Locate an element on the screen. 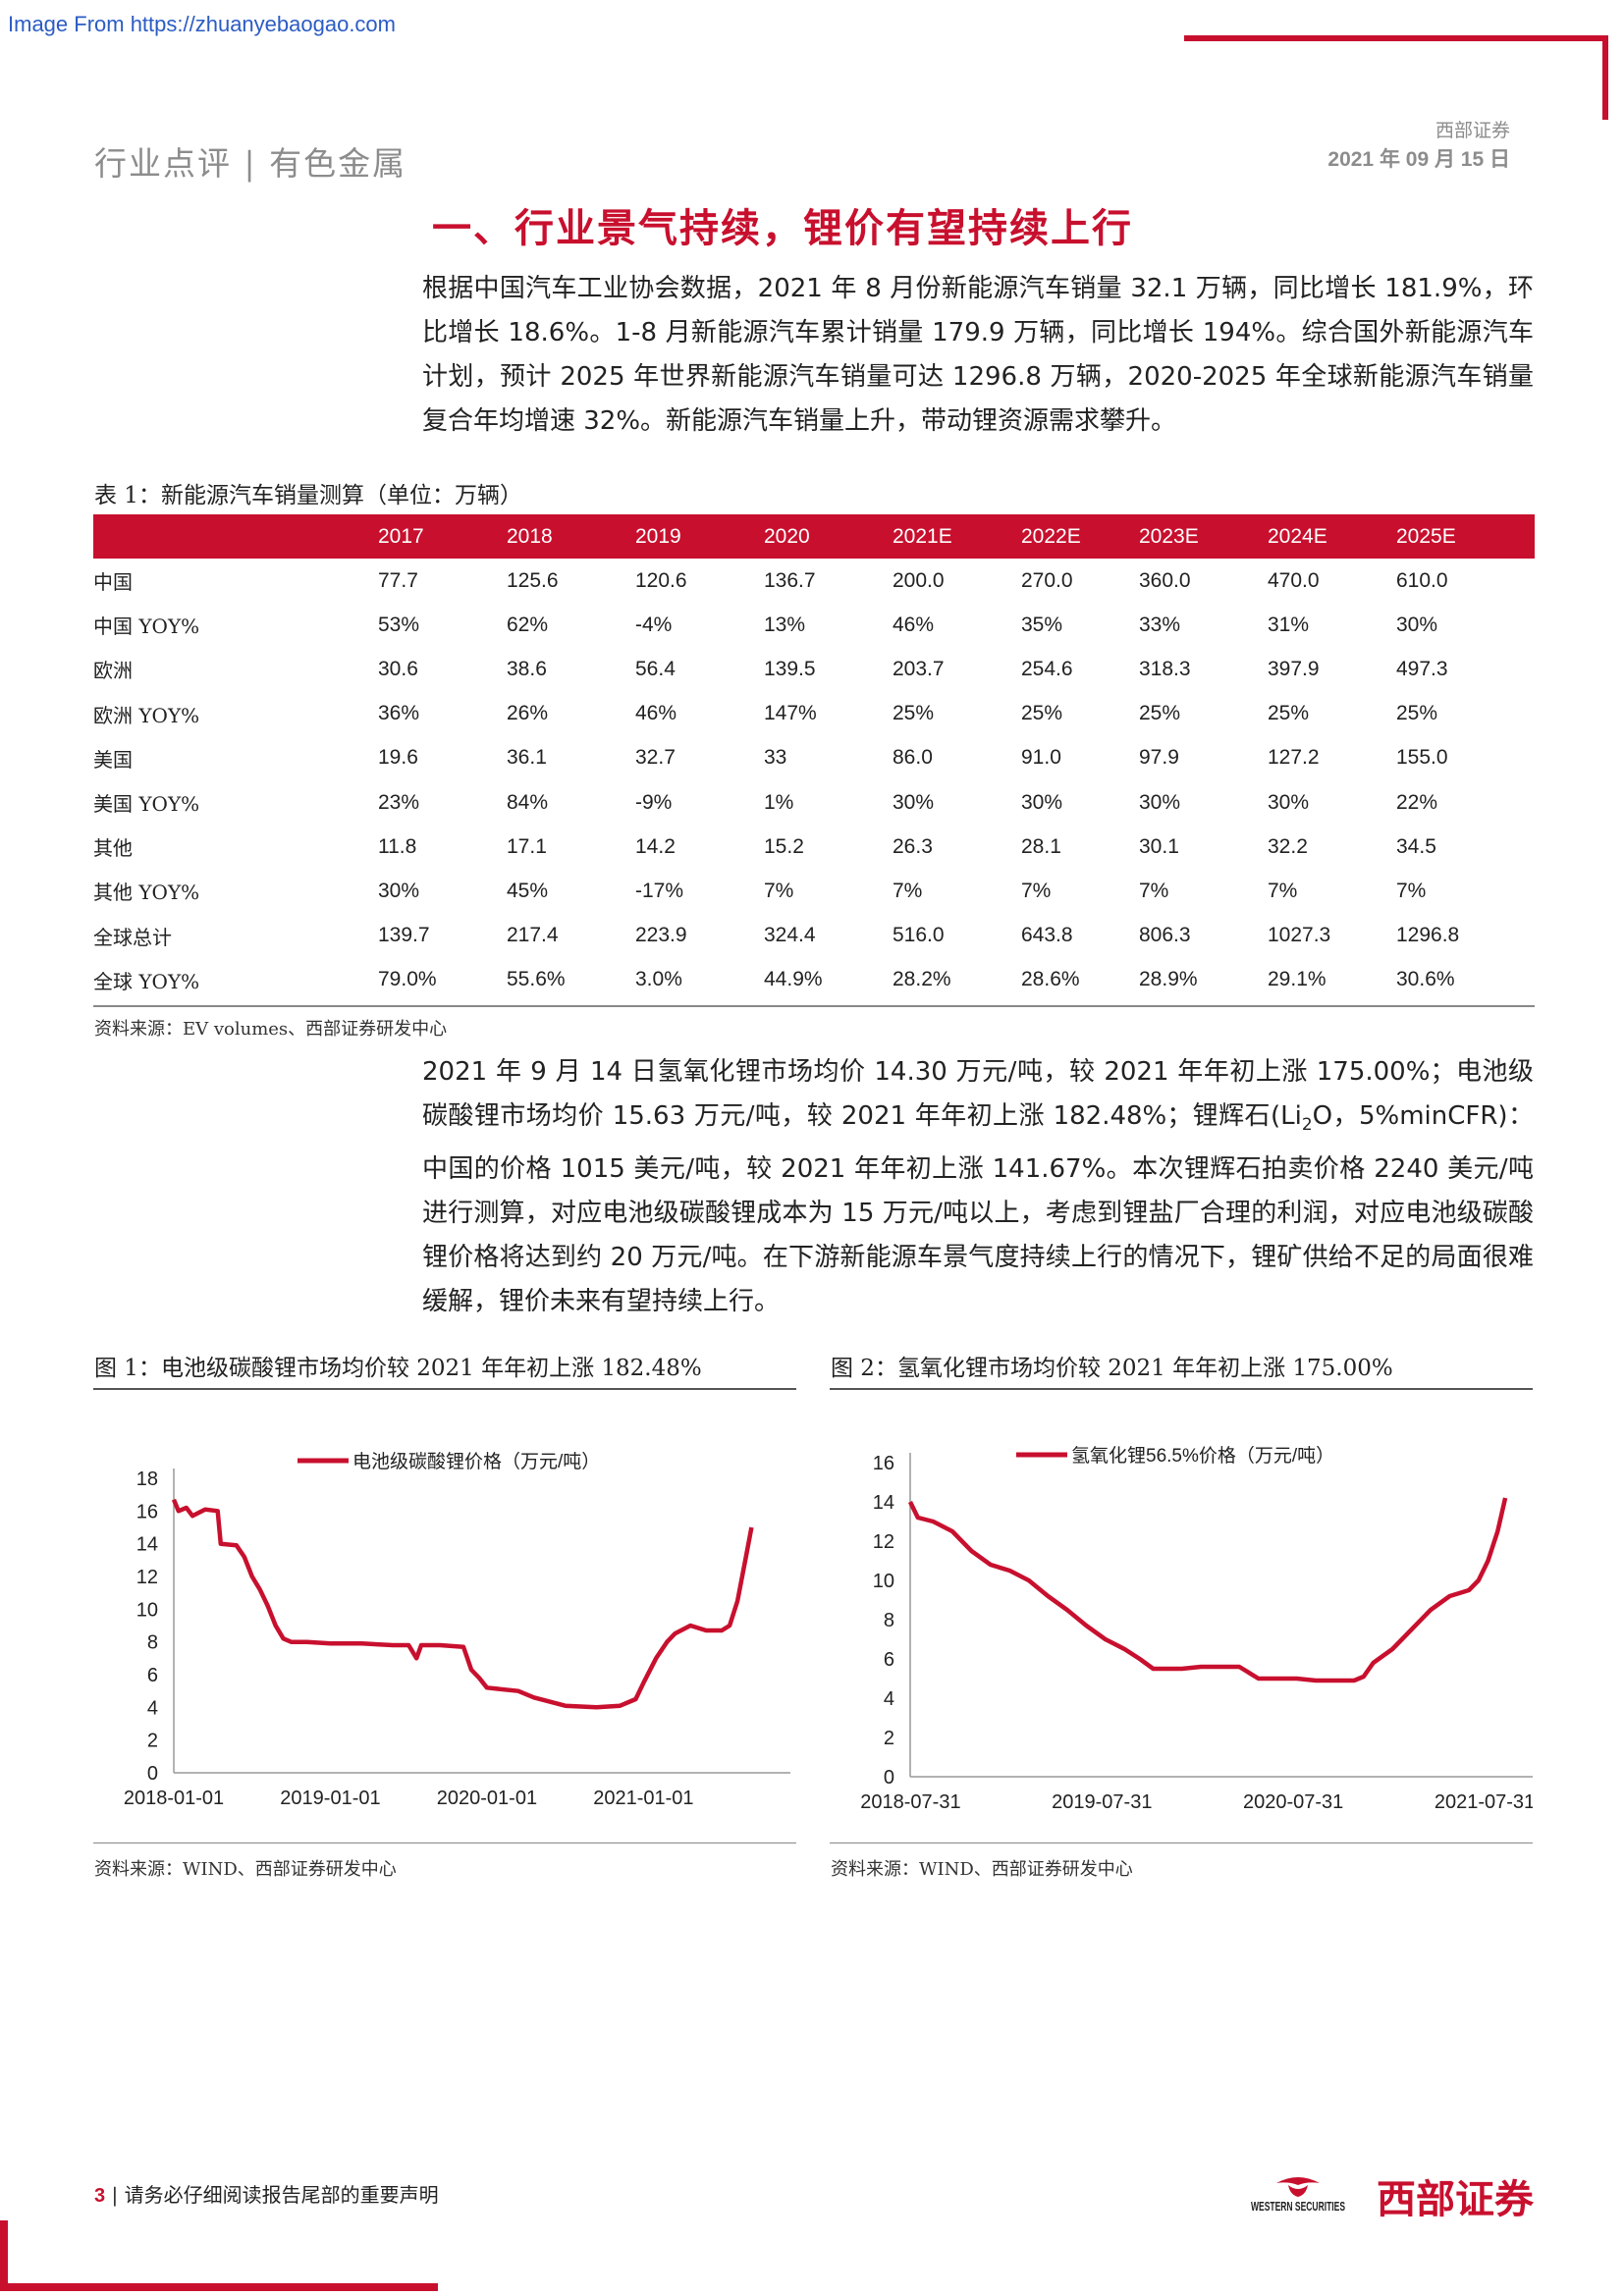 The image size is (1624, 2296). table-cell: 324.4 is located at coordinates (790, 935).